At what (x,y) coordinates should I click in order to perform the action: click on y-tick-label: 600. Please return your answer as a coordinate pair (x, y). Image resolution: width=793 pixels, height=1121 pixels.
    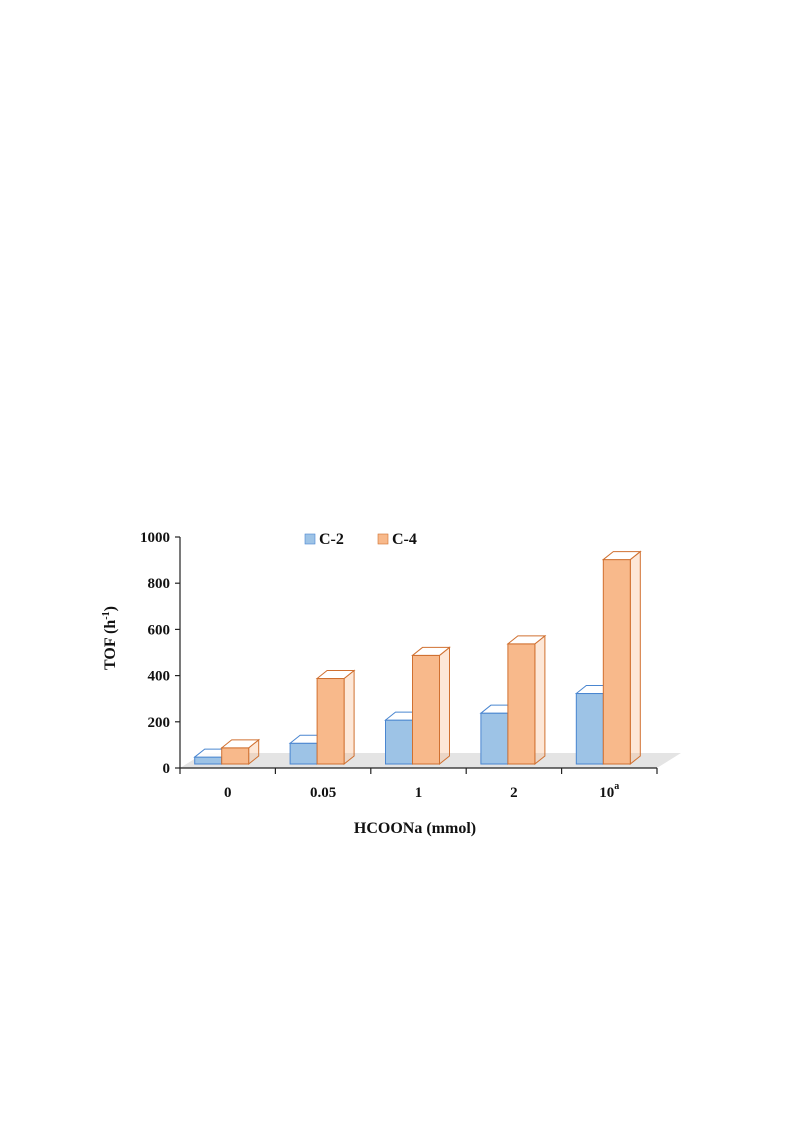
    Looking at the image, I should click on (159, 630).